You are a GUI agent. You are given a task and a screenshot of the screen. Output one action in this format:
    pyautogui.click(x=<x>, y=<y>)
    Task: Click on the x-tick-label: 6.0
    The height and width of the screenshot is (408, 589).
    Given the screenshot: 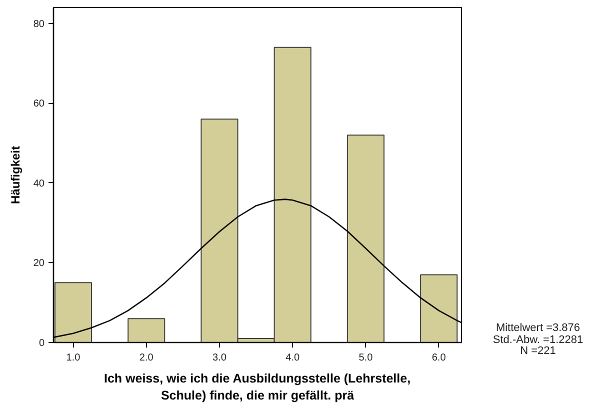 What is the action you would take?
    pyautogui.click(x=439, y=358)
    